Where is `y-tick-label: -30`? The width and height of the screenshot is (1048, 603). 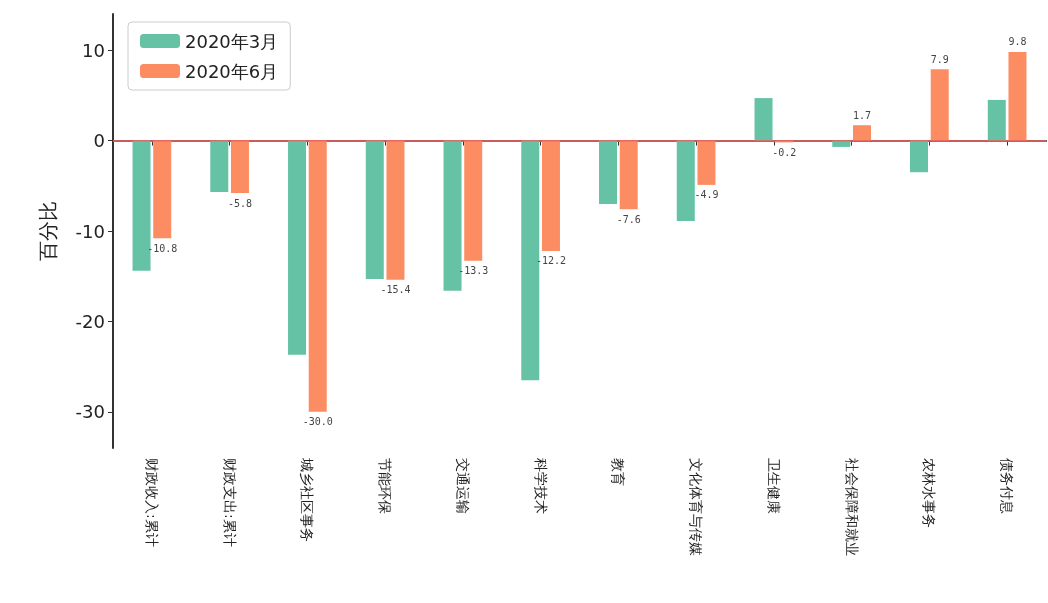
y-tick-label: -30 is located at coordinates (90, 412).